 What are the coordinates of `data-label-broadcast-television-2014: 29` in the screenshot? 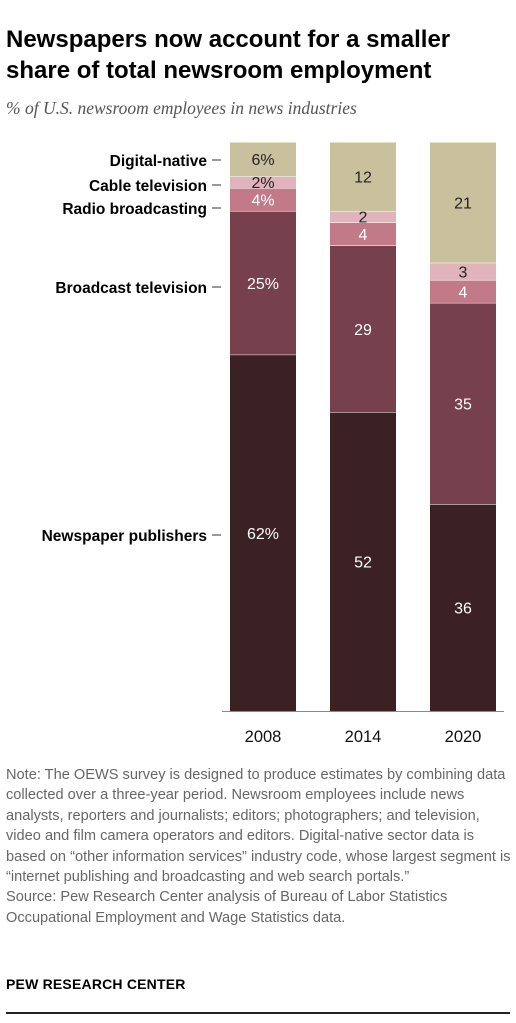 It's located at (363, 330).